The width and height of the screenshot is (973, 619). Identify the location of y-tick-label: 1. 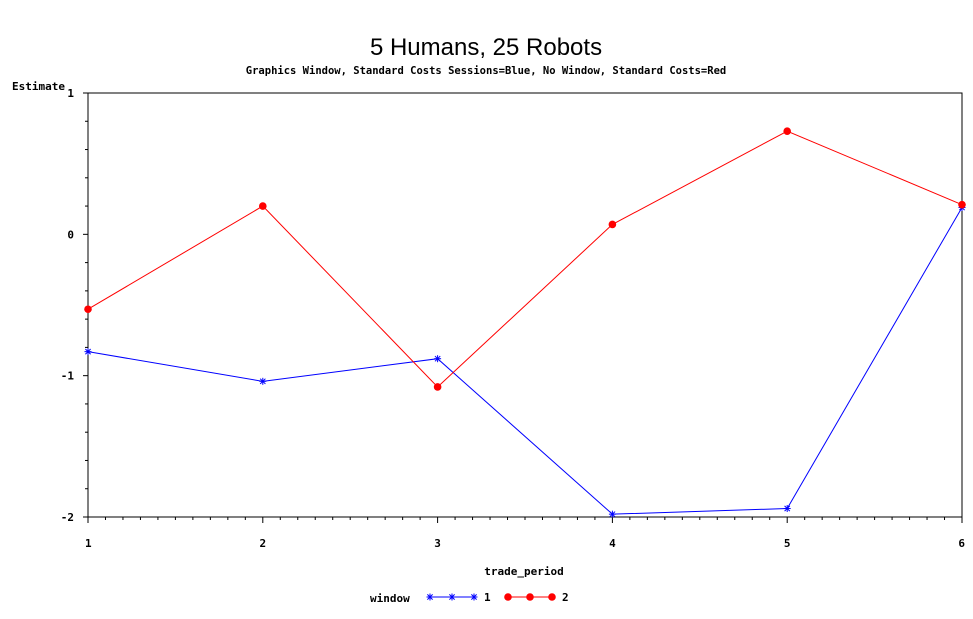
(70, 93).